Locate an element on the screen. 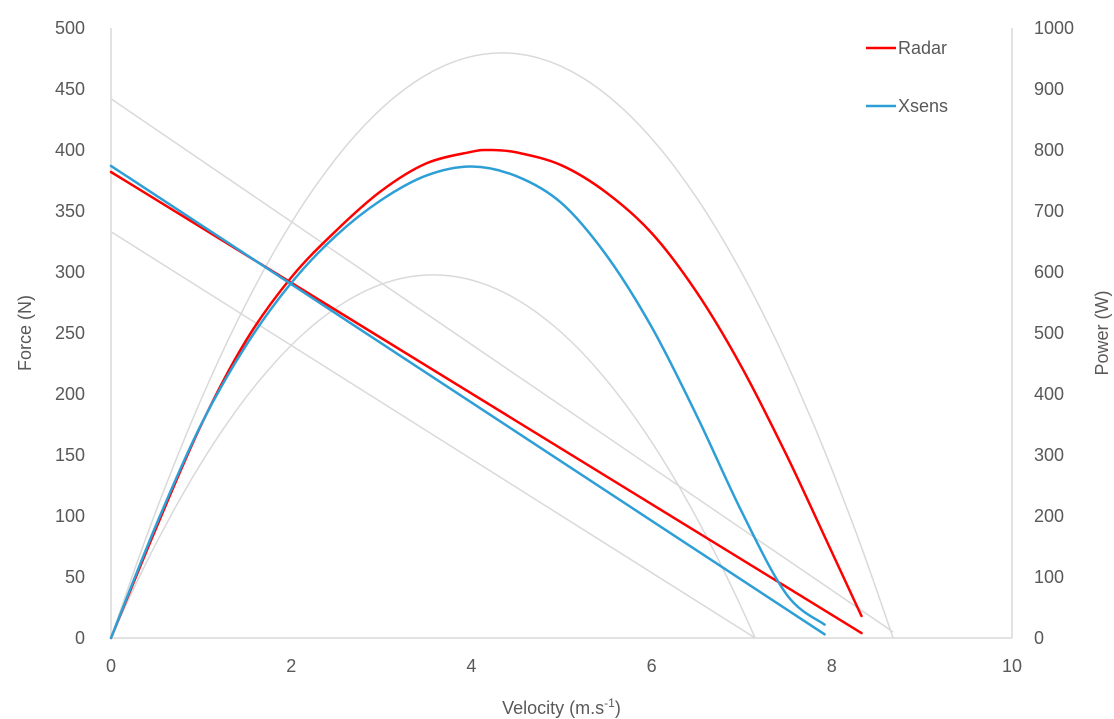 This screenshot has width=1114, height=719. y2-tick-label: 700 is located at coordinates (1049, 211).